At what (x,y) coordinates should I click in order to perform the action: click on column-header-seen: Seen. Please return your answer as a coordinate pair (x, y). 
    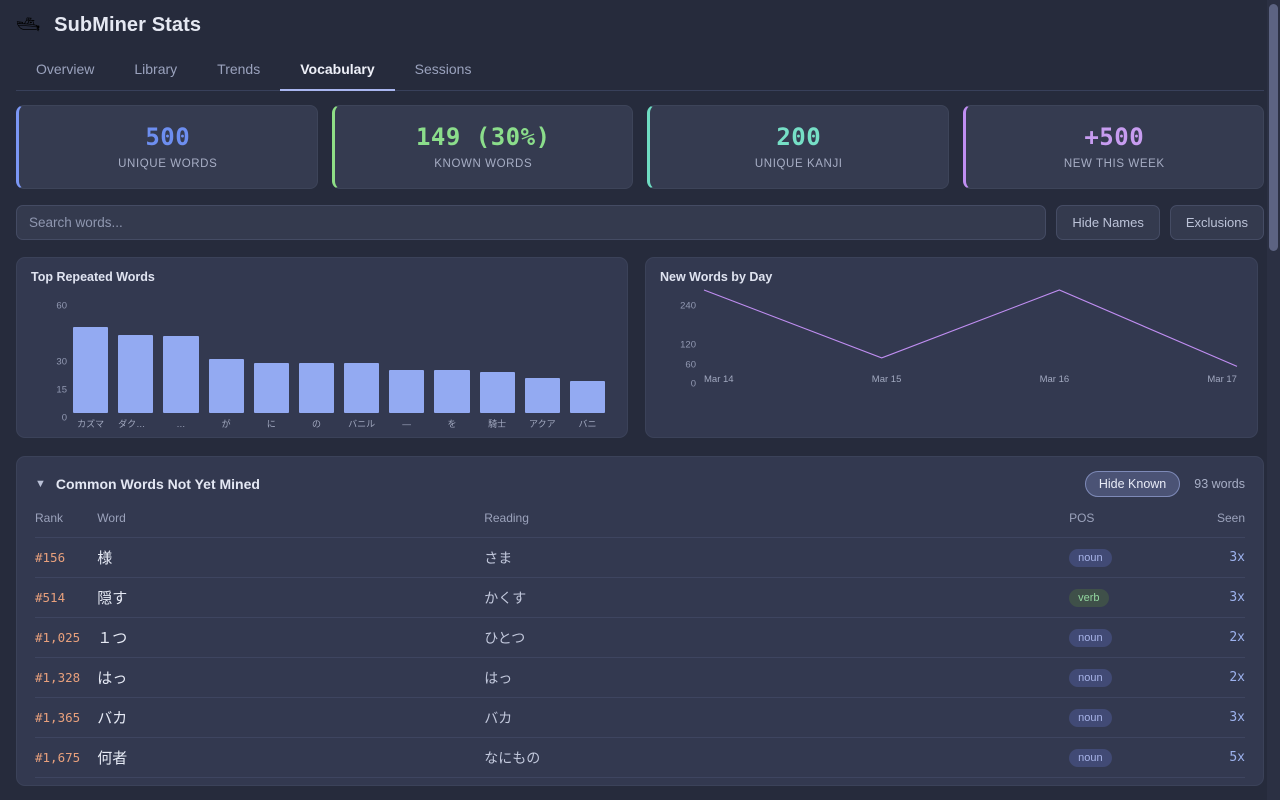
    Looking at the image, I should click on (1230, 518).